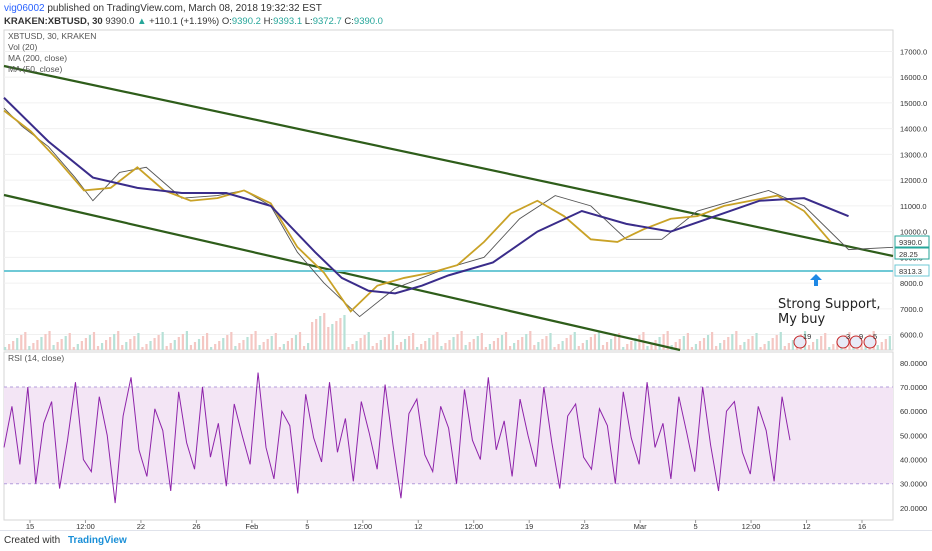 The image size is (932, 551). I want to click on last-price: 9390.0, so click(120, 21).